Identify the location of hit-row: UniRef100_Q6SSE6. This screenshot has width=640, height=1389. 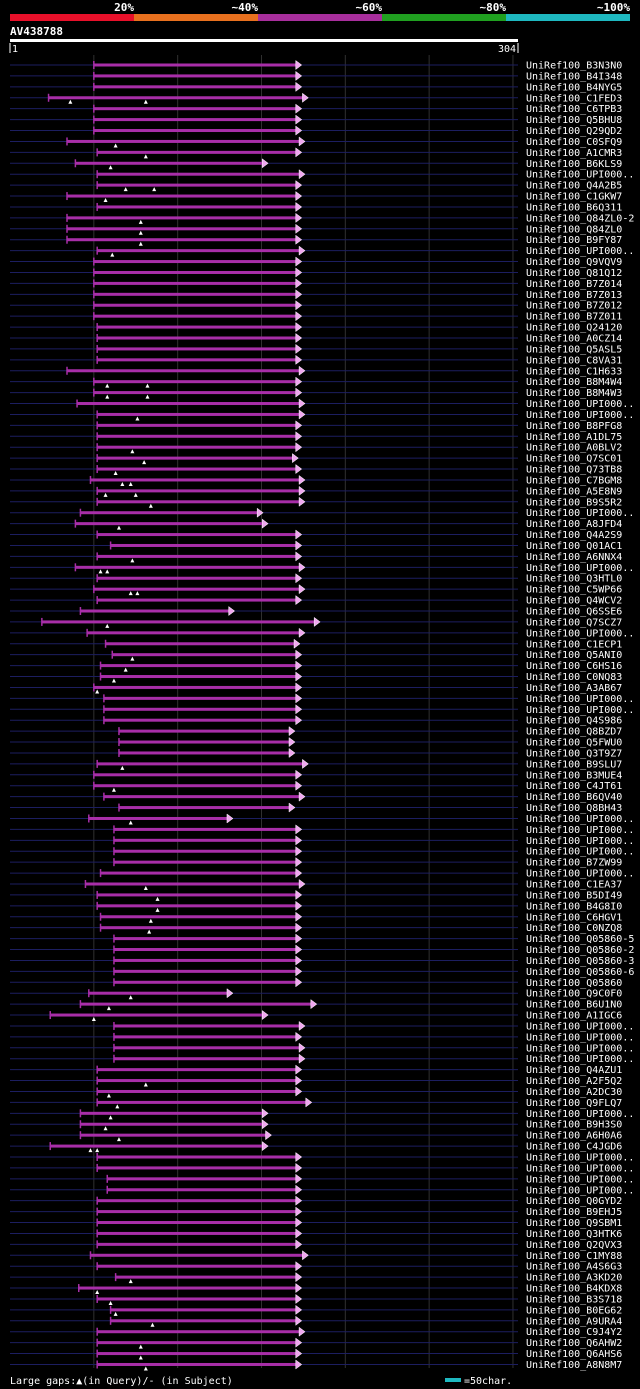
(316, 612).